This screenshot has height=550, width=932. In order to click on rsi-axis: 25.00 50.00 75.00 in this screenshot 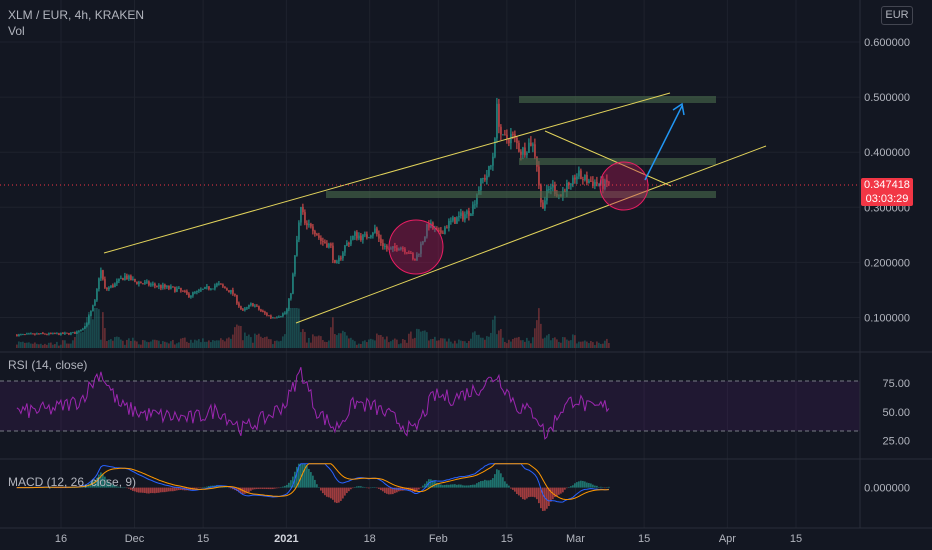, I will do `click(896, 413)`.